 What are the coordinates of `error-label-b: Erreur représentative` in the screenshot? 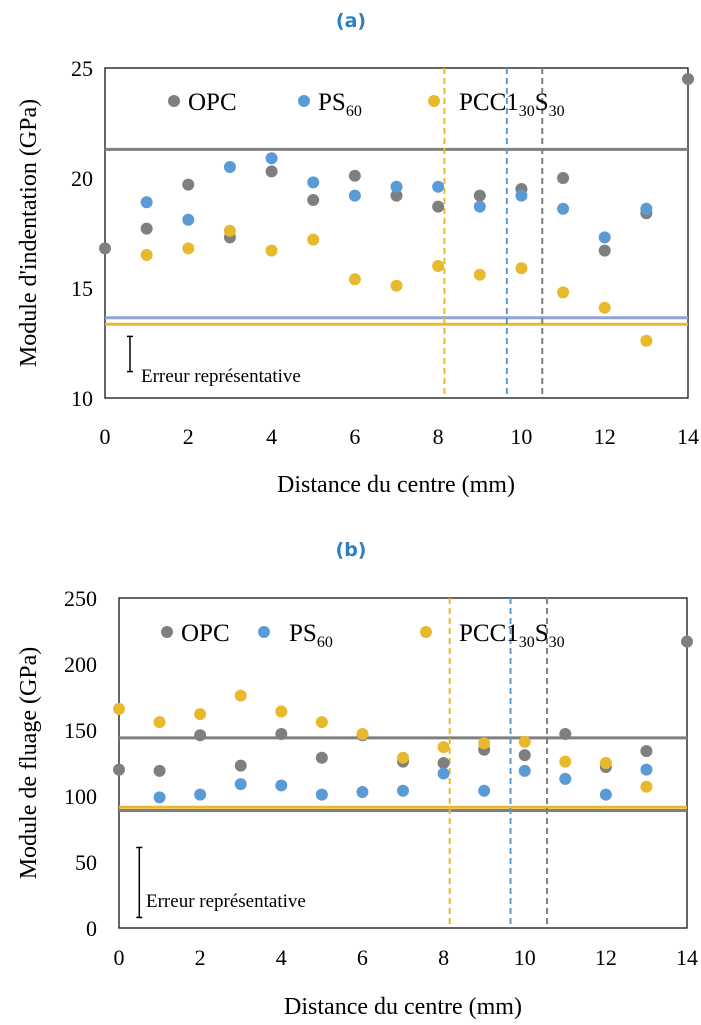 It's located at (226, 901).